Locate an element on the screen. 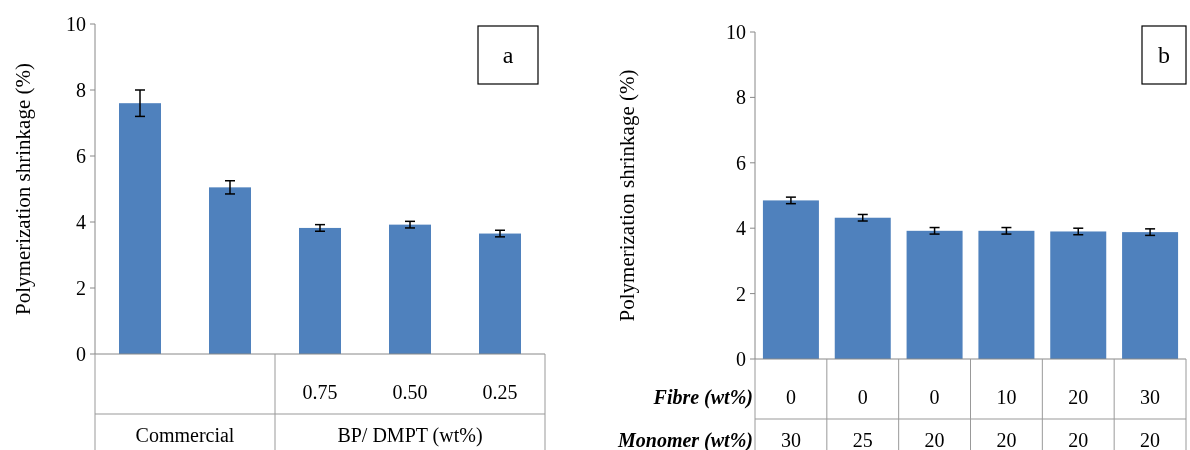 Image resolution: width=1190 pixels, height=450 pixels. x-tick-label: 0.25 is located at coordinates (500, 392).